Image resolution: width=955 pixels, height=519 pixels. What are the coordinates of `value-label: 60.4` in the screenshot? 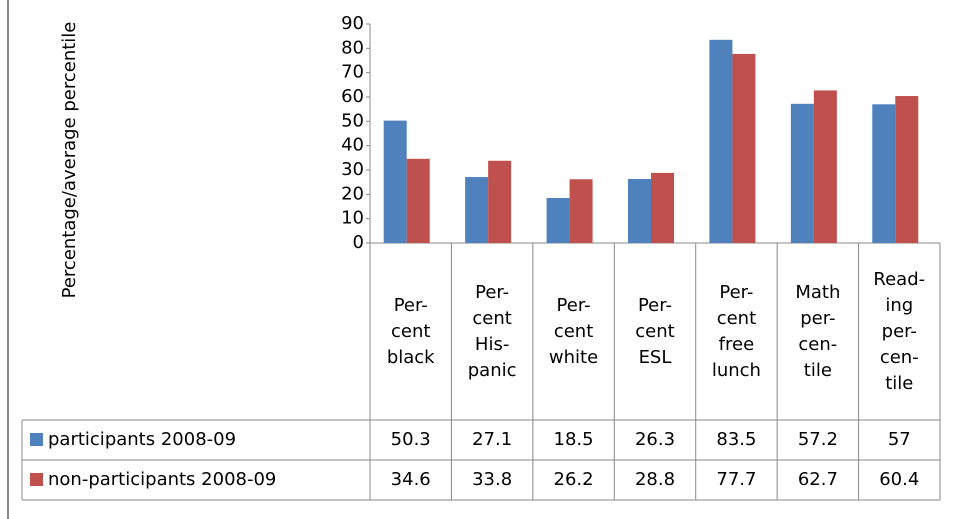 It's located at (899, 479).